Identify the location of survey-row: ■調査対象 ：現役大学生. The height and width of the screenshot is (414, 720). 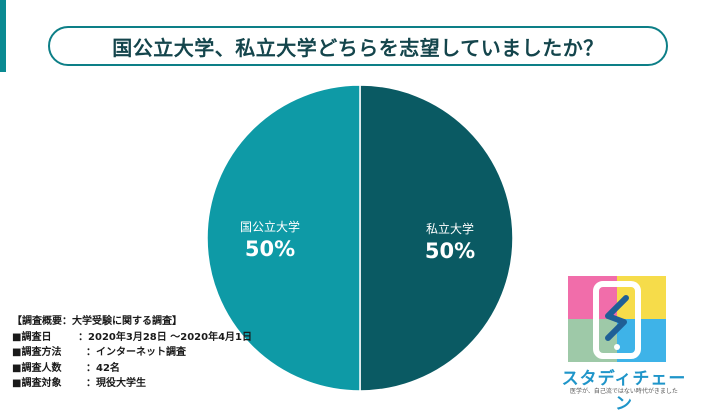
(132, 384).